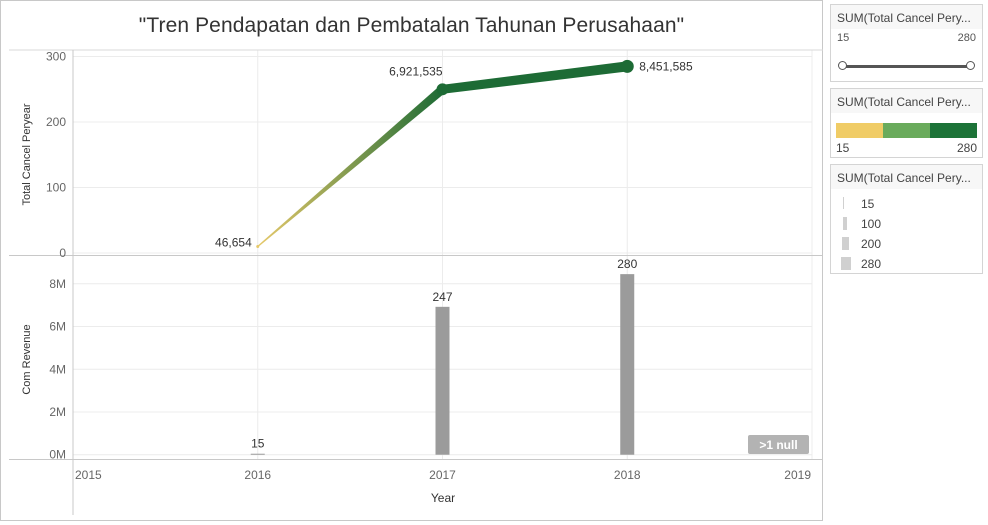  Describe the element at coordinates (906, 38) in the screenshot. I see `range-filter-values: 15 280` at that location.